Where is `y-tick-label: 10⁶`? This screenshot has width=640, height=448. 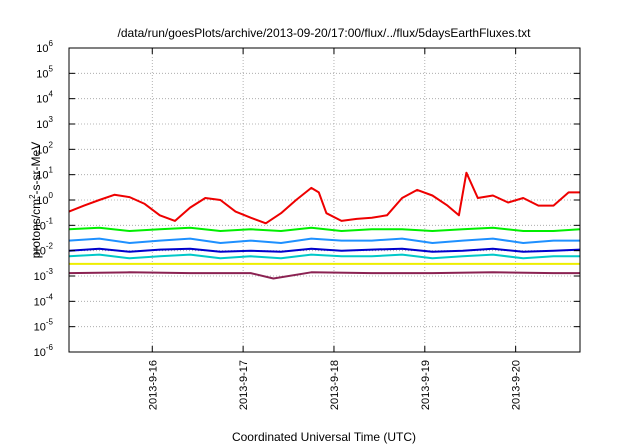
y-tick-label: 10⁶ is located at coordinates (44, 47).